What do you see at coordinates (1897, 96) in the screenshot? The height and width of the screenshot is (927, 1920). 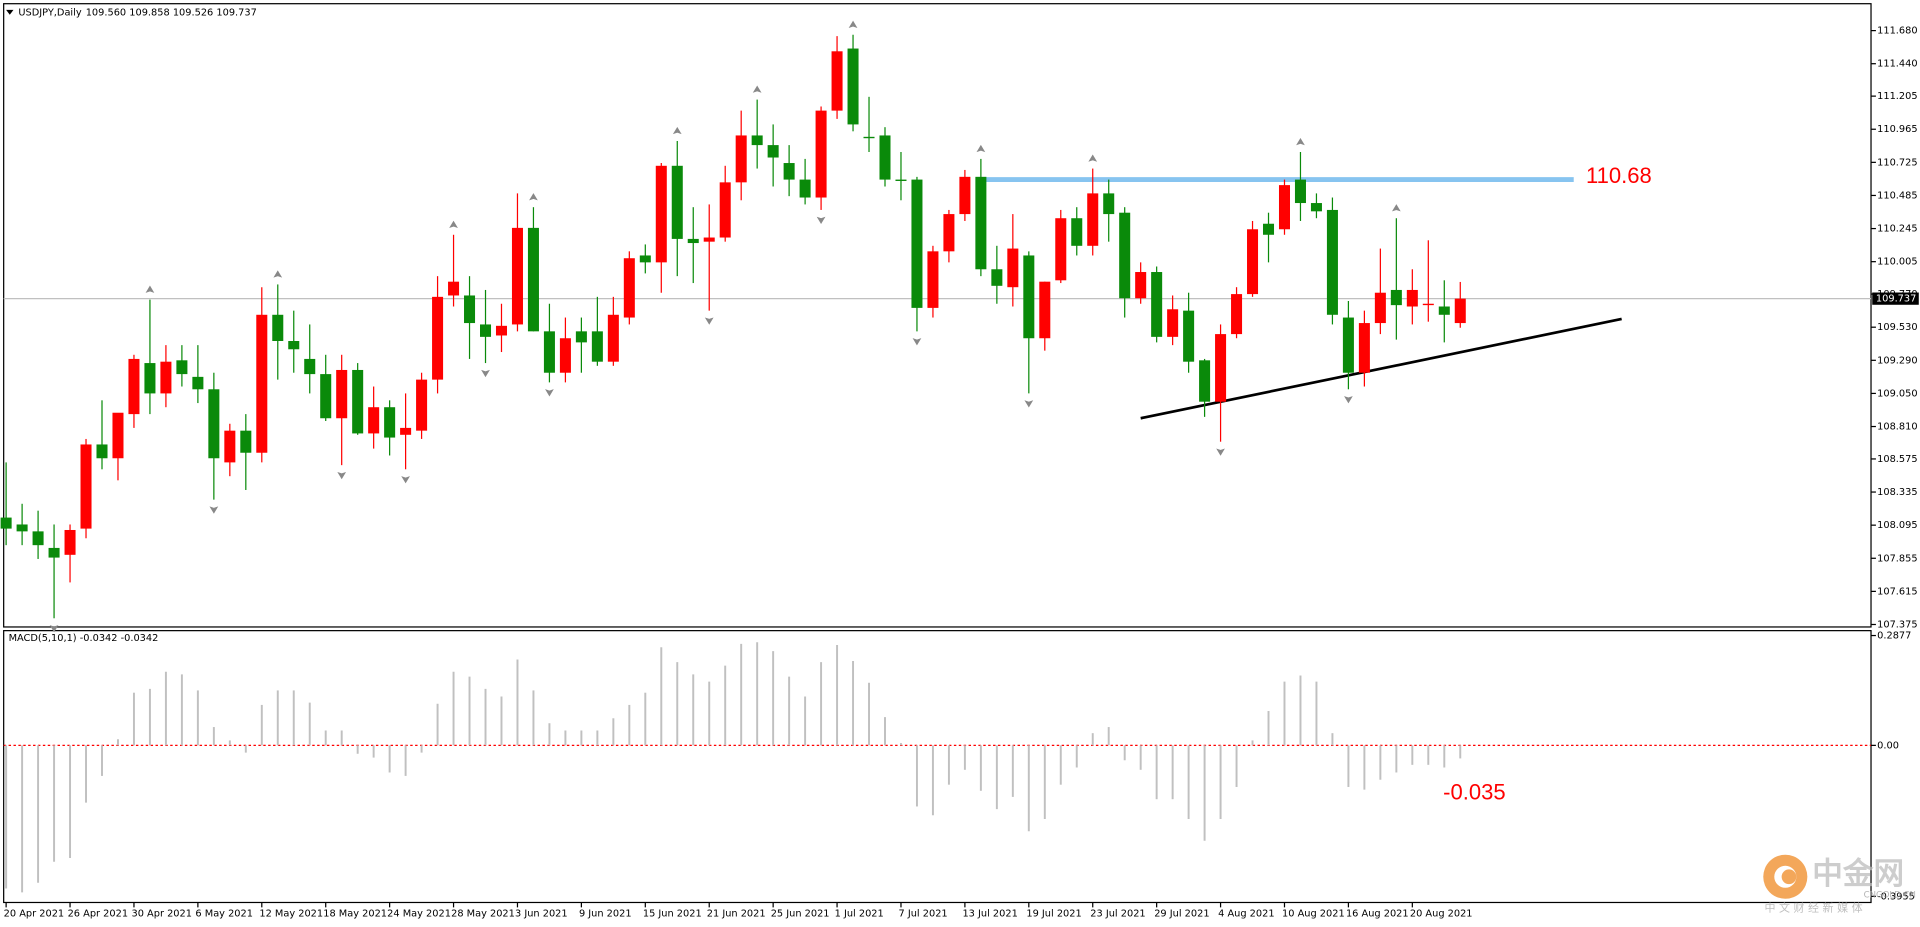 I see `y-tick-label: 111.205` at bounding box center [1897, 96].